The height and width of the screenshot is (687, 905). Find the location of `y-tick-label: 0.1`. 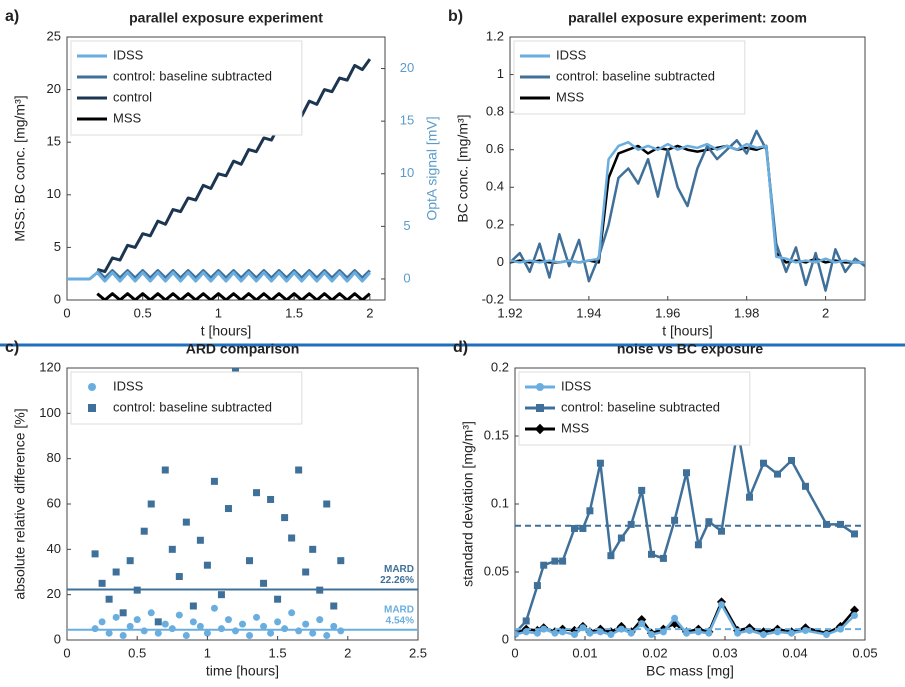

y-tick-label: 0.1 is located at coordinates (500, 502).